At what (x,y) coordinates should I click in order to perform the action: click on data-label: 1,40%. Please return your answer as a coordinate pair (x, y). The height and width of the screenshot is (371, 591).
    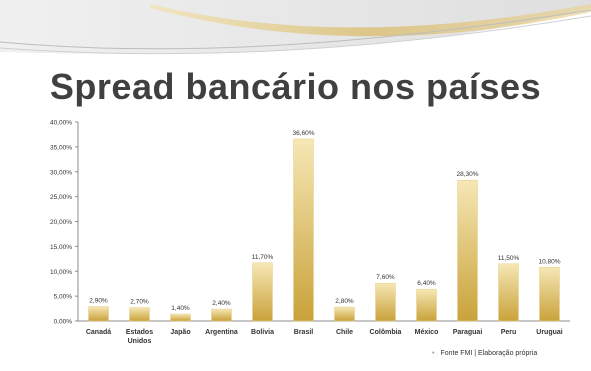
    Looking at the image, I should click on (180, 308).